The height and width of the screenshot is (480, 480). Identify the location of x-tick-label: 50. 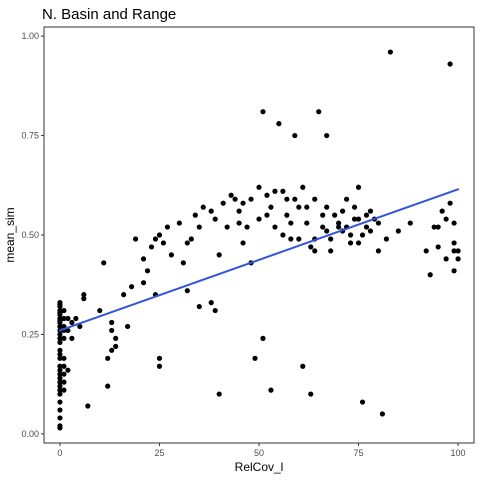
(259, 453).